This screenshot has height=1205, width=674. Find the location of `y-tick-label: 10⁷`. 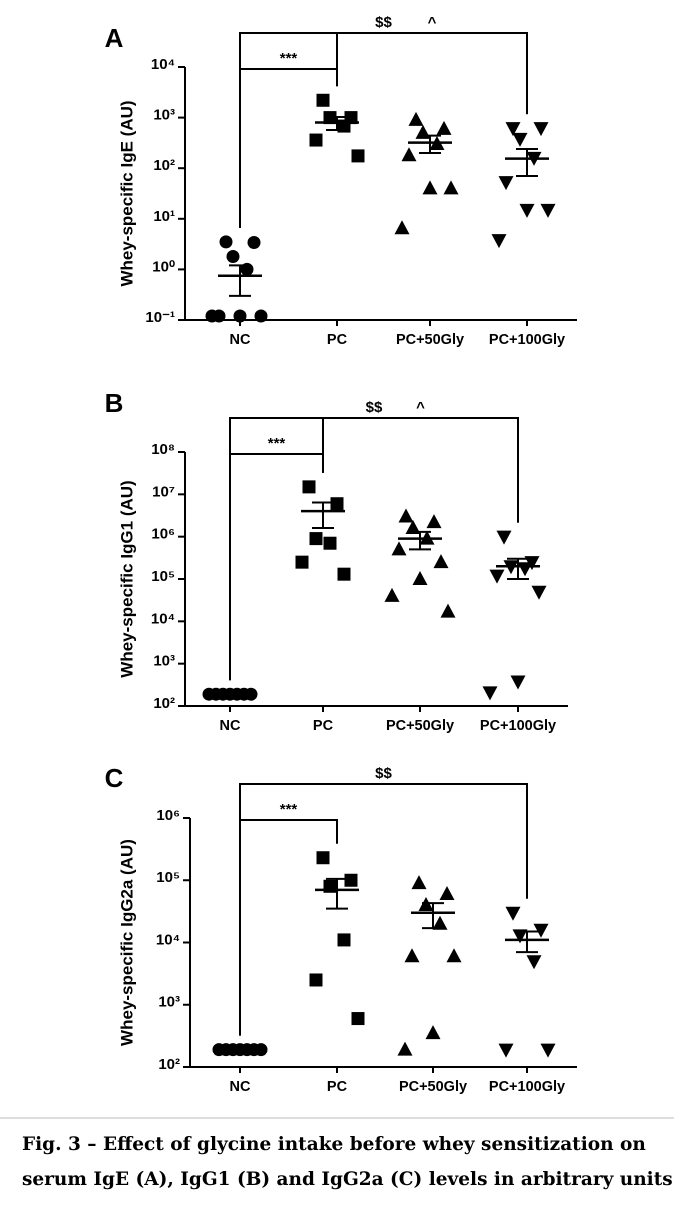

y-tick-label: 10⁷ is located at coordinates (163, 491).